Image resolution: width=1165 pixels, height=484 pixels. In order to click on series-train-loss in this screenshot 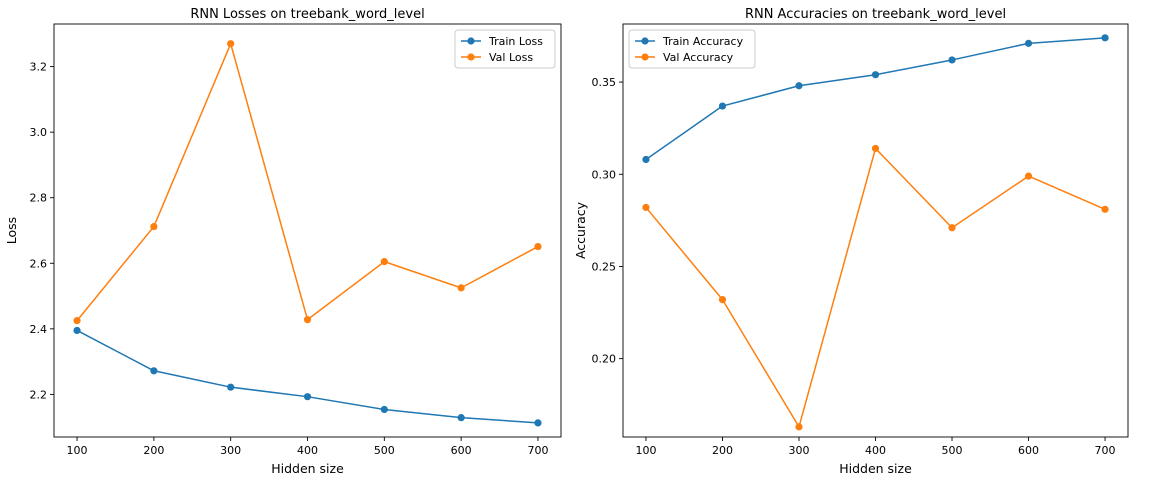, I will do `click(307, 376)`.